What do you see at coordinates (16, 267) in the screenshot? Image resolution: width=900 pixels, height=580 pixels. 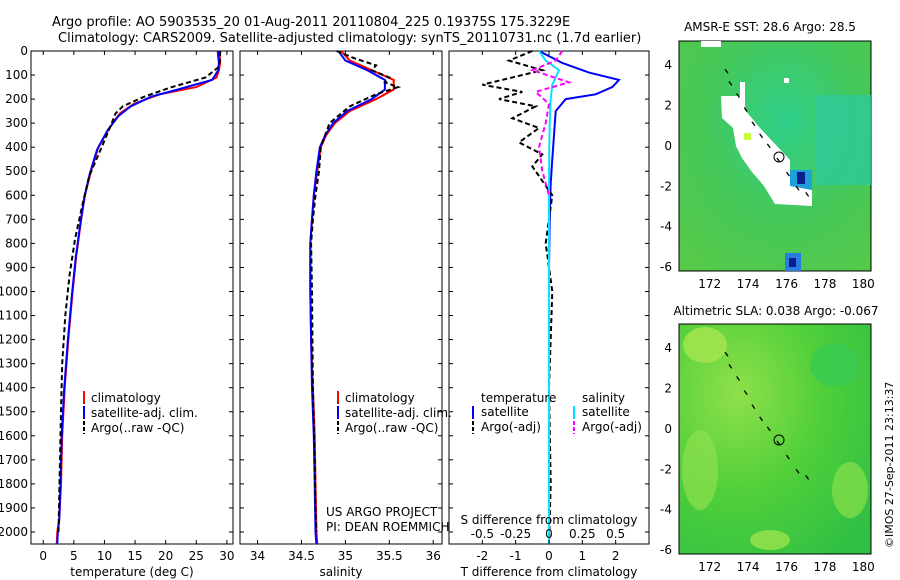 I see `y-tick-label: 900` at bounding box center [16, 267].